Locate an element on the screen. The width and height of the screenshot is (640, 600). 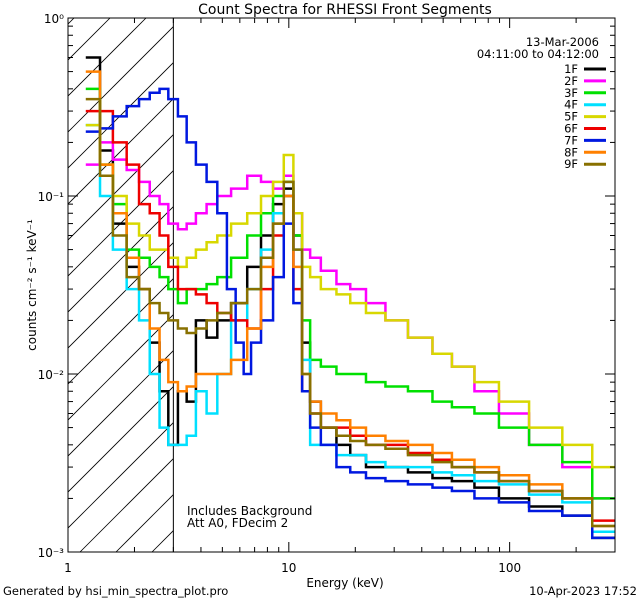
y-tick-label: 10⁻³ is located at coordinates (51, 553).